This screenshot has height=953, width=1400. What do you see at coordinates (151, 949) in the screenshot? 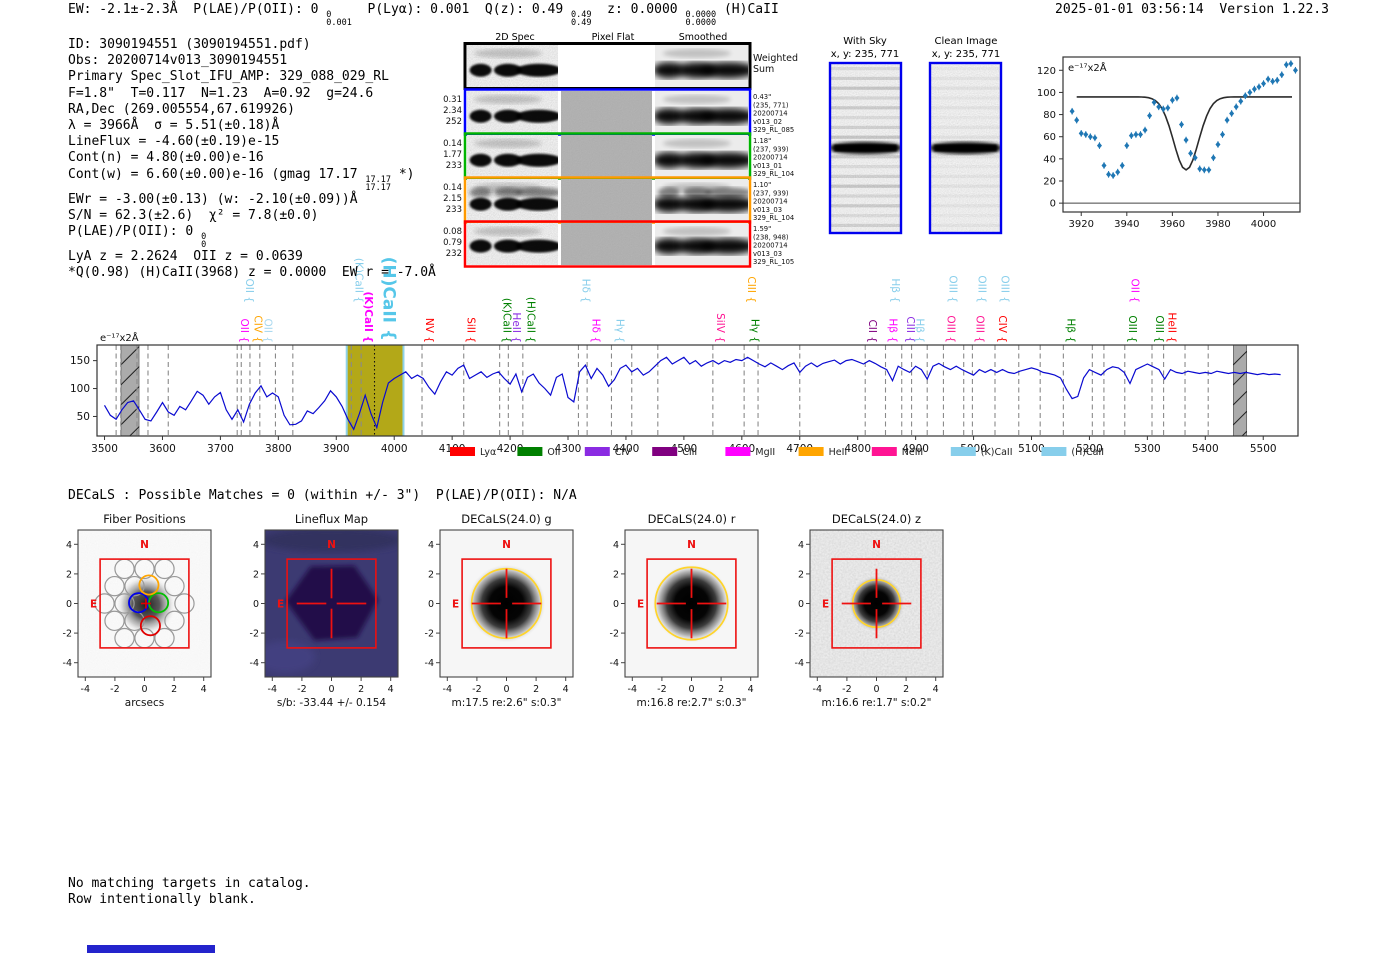
I see `clipped-bottom-bar` at bounding box center [151, 949].